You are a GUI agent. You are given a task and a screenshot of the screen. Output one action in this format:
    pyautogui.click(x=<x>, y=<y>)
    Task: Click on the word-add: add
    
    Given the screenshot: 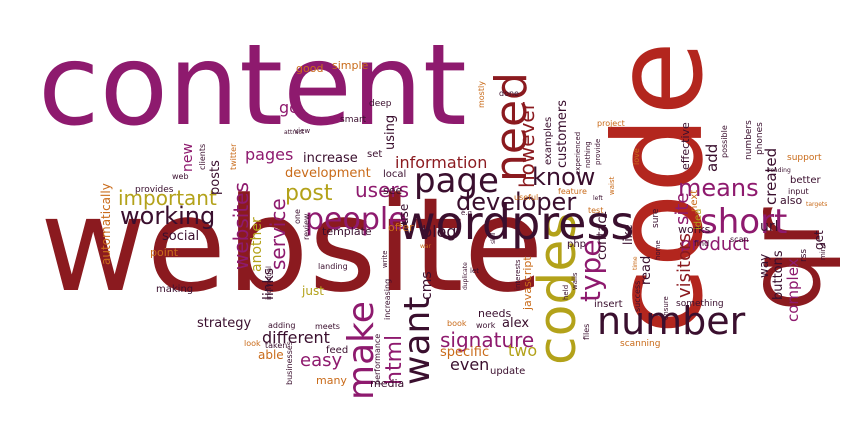 What is the action you would take?
    pyautogui.click(x=712, y=157)
    